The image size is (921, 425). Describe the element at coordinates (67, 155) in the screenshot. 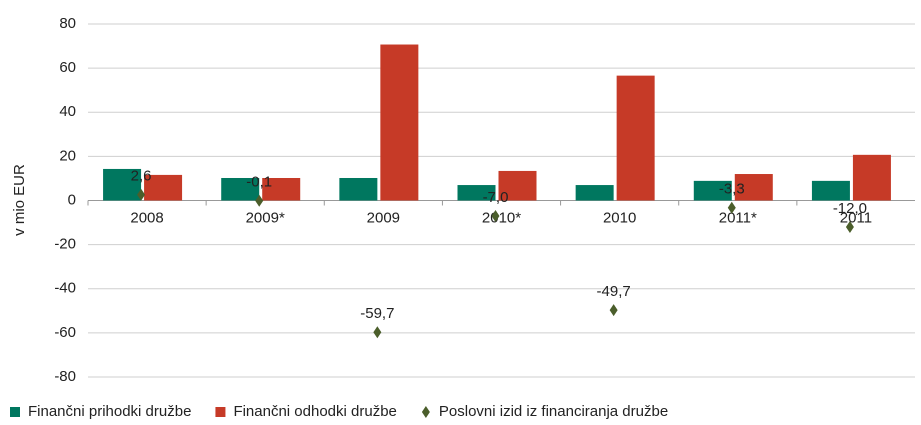

I see `y-tick-label: 20` at that location.